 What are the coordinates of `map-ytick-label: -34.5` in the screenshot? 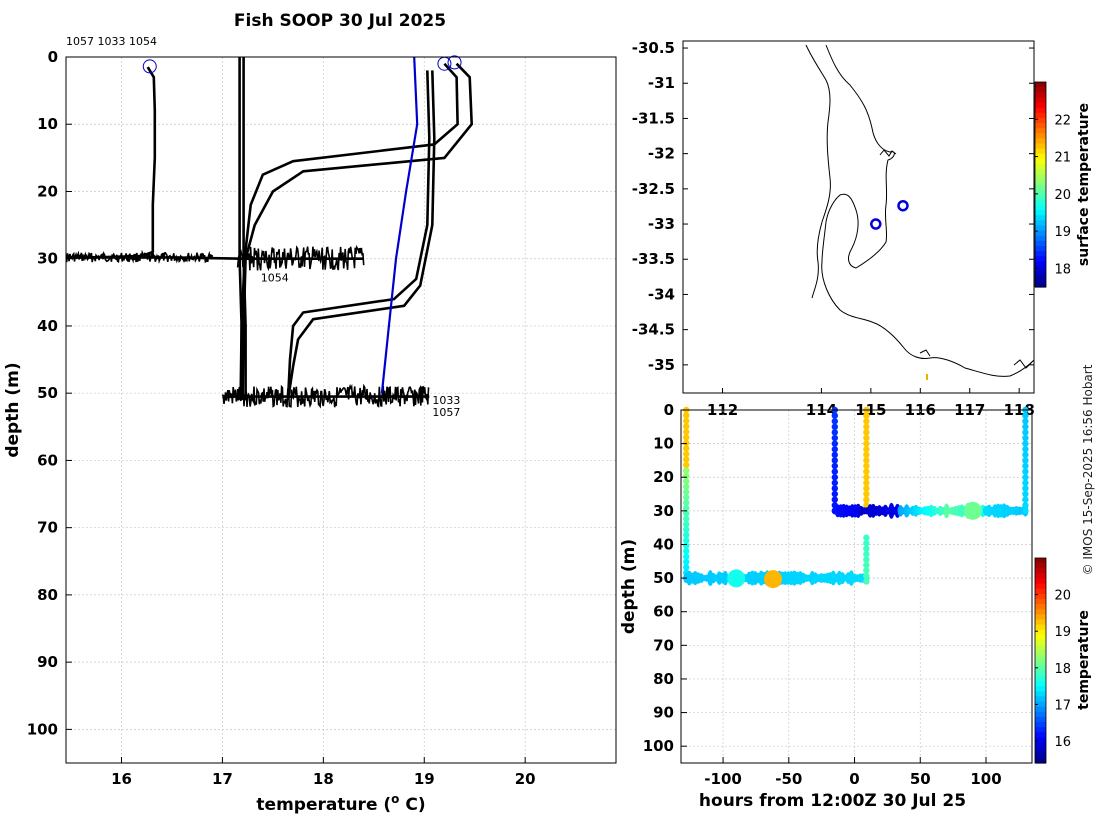 It's located at (653, 330).